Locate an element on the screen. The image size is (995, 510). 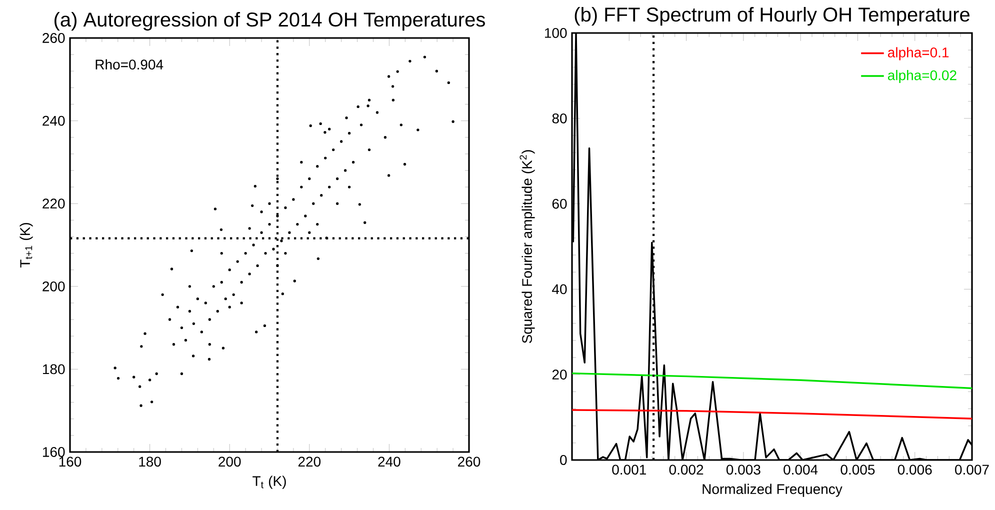
y-tick-label: 220 is located at coordinates (53, 203).